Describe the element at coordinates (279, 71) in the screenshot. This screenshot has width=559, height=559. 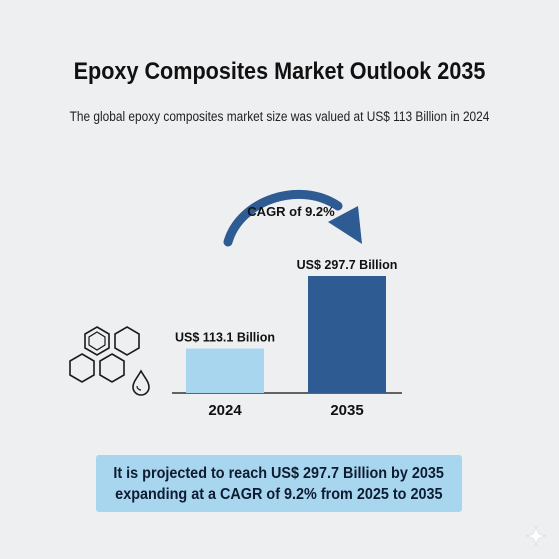
I see `chart-title: Epoxy Composites Market Outlook 2035` at that location.